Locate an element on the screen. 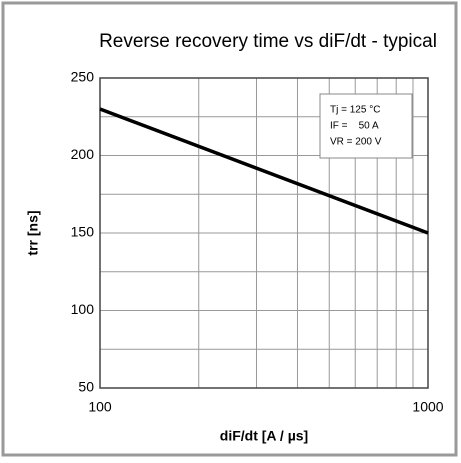  x-tick-label: 1000 is located at coordinates (427, 407).